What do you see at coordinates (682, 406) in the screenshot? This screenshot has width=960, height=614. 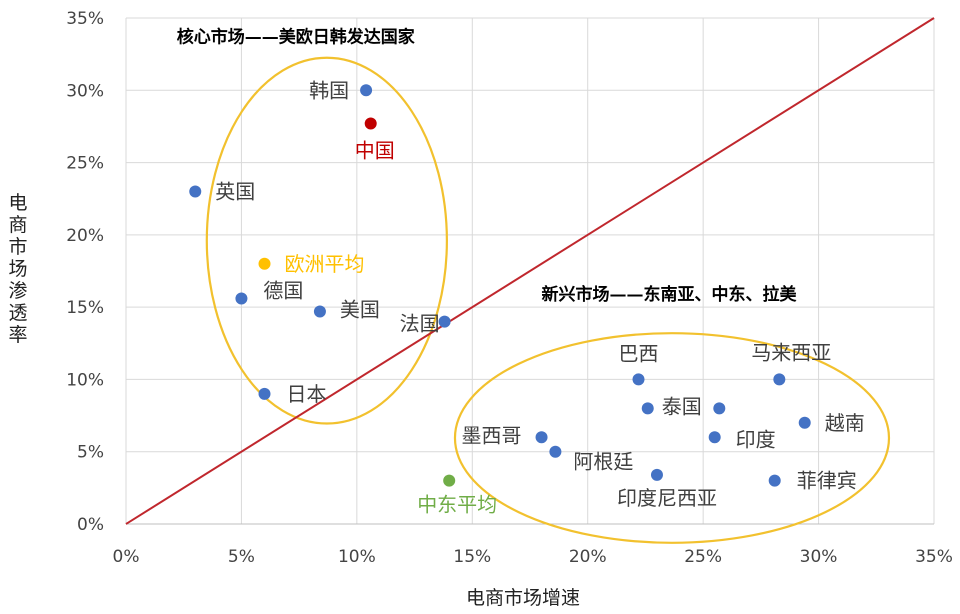 I see `point-label: 泰国` at bounding box center [682, 406].